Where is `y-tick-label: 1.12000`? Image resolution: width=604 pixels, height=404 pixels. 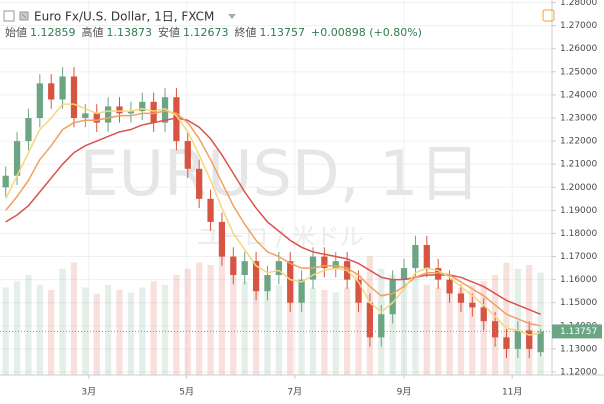 y-tick-label: 1.12000 is located at coordinates (578, 372).